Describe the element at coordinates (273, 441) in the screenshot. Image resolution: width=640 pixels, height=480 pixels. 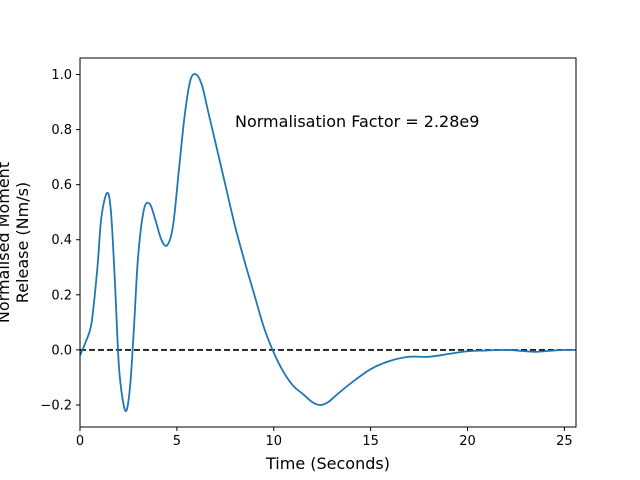
I see `x-tick-label: 10` at that location.